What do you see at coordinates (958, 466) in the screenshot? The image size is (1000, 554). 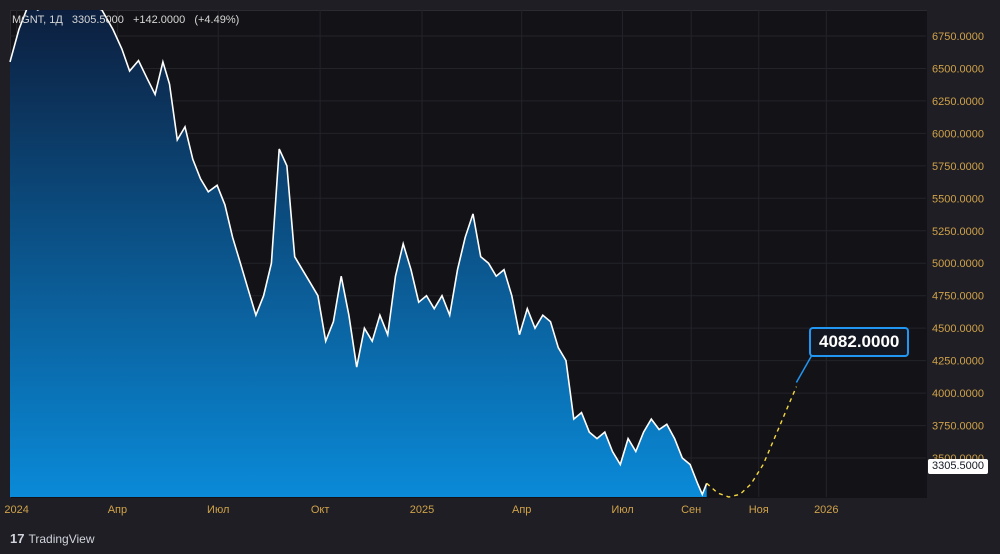 I see `last-price-tag: 3305.5000` at bounding box center [958, 466].